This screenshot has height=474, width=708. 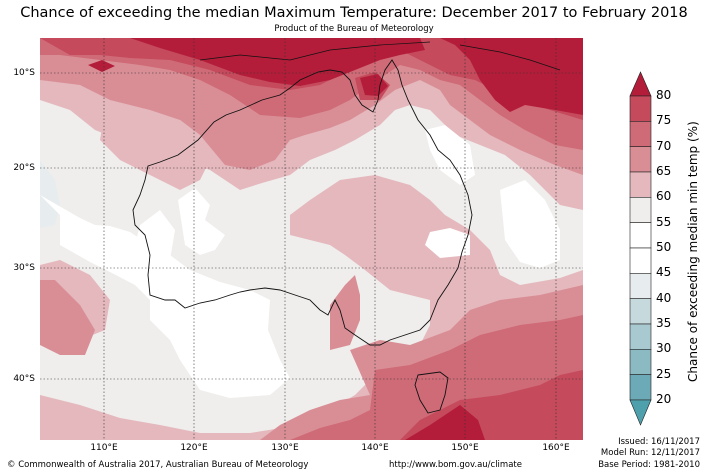 I want to click on band-50-55-qld, so click(x=450, y=155).